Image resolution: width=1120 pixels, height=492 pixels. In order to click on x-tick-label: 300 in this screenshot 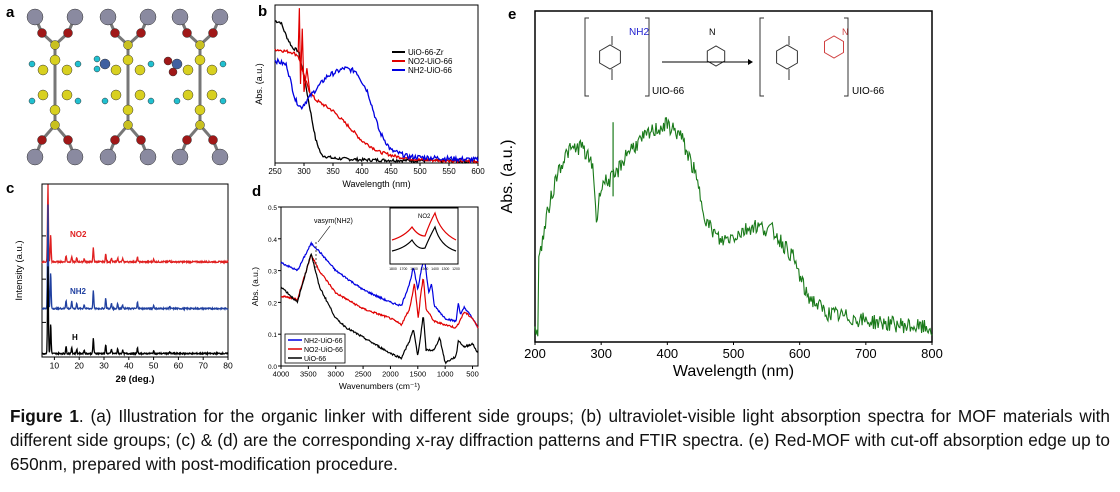, I will do `click(601, 353)`.